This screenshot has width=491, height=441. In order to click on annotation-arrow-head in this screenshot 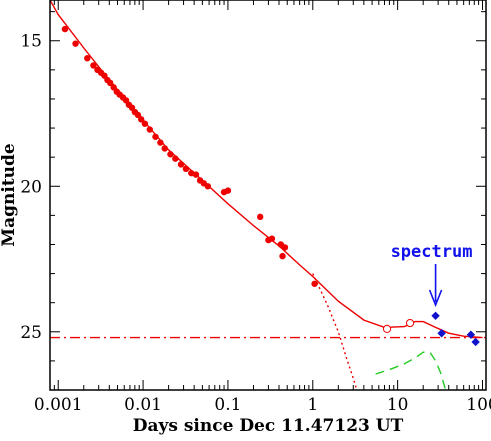, I will do `click(435, 298)`.